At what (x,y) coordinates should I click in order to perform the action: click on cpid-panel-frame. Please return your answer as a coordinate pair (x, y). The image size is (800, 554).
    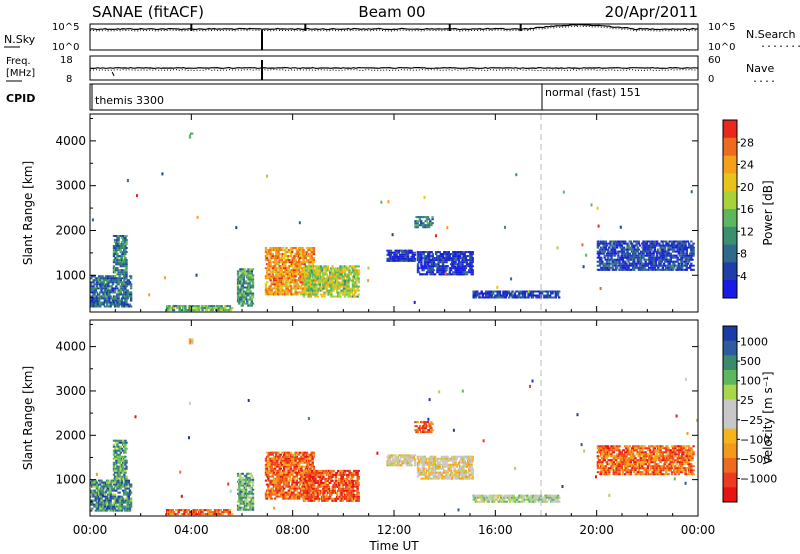
    Looking at the image, I should click on (394, 97).